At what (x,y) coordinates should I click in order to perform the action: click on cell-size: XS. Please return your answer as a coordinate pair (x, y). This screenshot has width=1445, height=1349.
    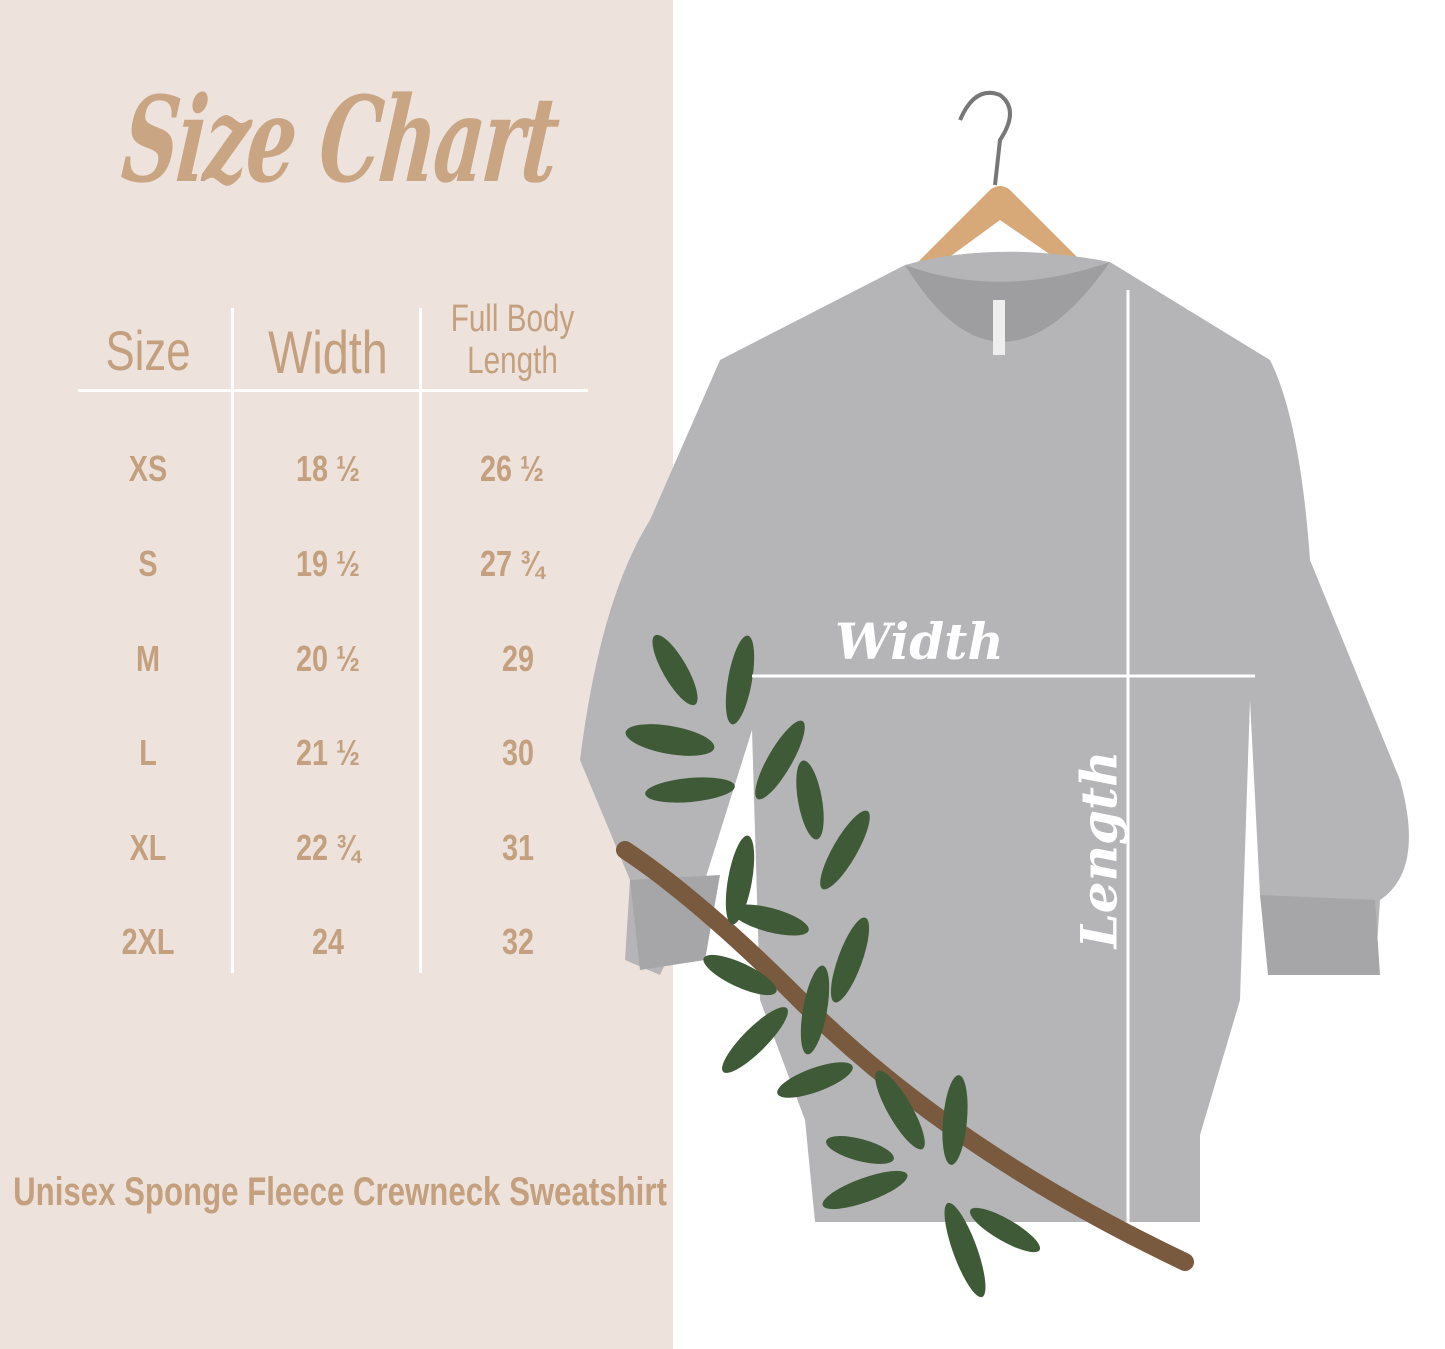
    Looking at the image, I should click on (148, 468).